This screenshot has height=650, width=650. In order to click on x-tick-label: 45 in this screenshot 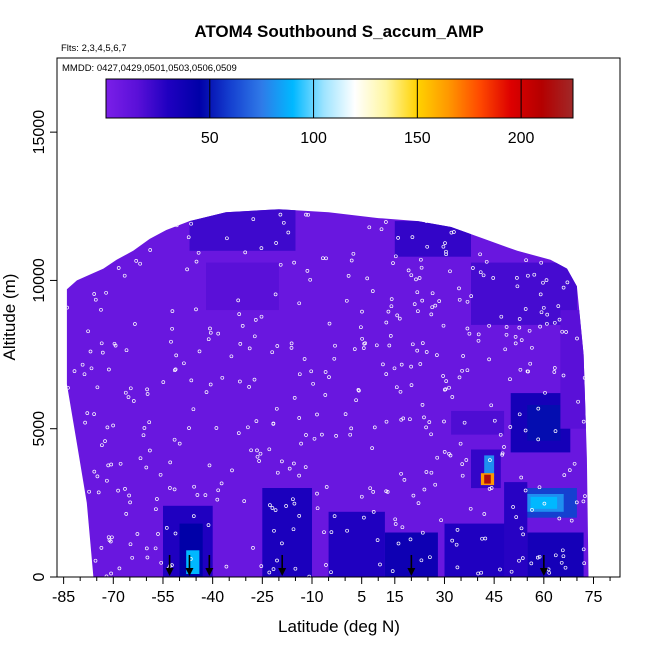, I will do `click(494, 597)`.